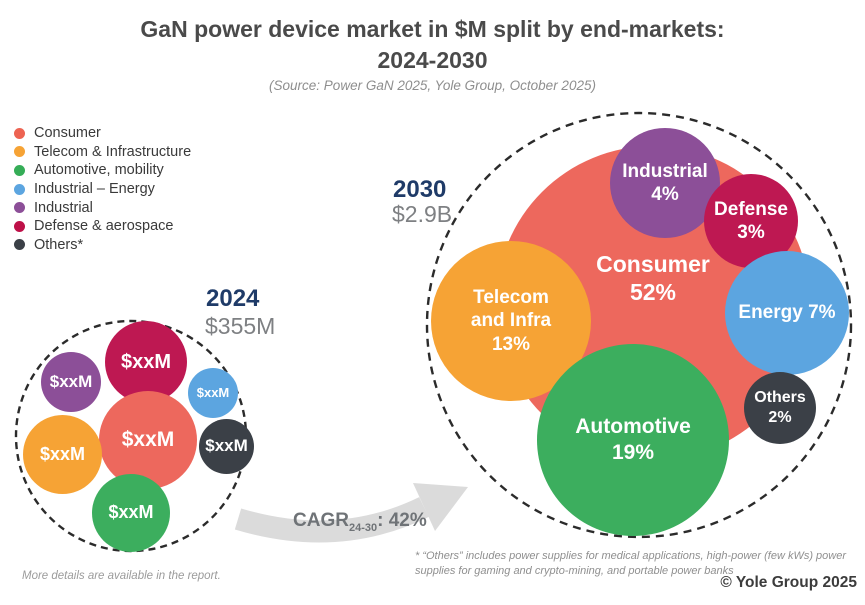 Image resolution: width=865 pixels, height=605 pixels. I want to click on bubble-name: Consumer, so click(653, 263).